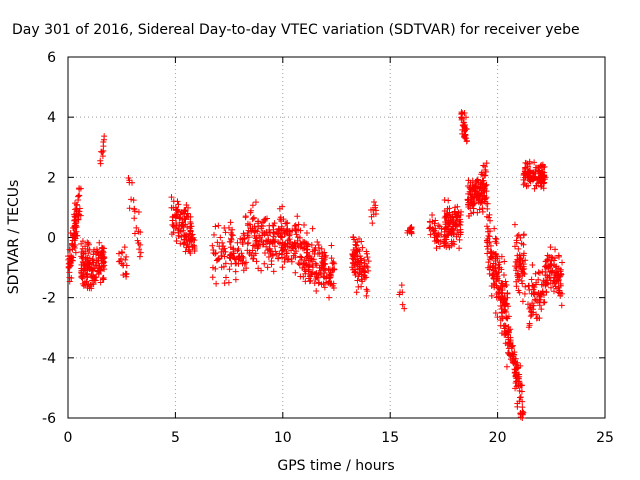 The image size is (640, 480). Describe the element at coordinates (498, 438) in the screenshot. I see `x-tick-label: 20` at that location.